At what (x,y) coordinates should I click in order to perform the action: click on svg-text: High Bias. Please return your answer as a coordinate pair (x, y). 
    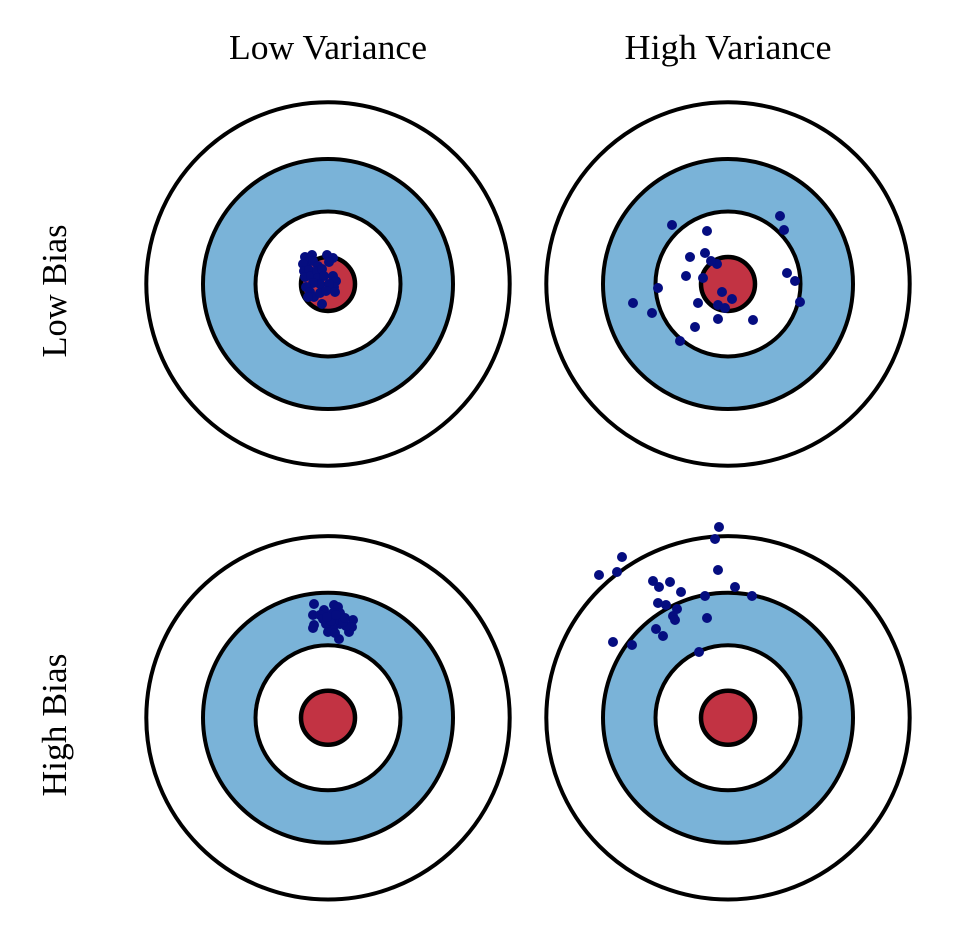
    Looking at the image, I should click on (54, 725).